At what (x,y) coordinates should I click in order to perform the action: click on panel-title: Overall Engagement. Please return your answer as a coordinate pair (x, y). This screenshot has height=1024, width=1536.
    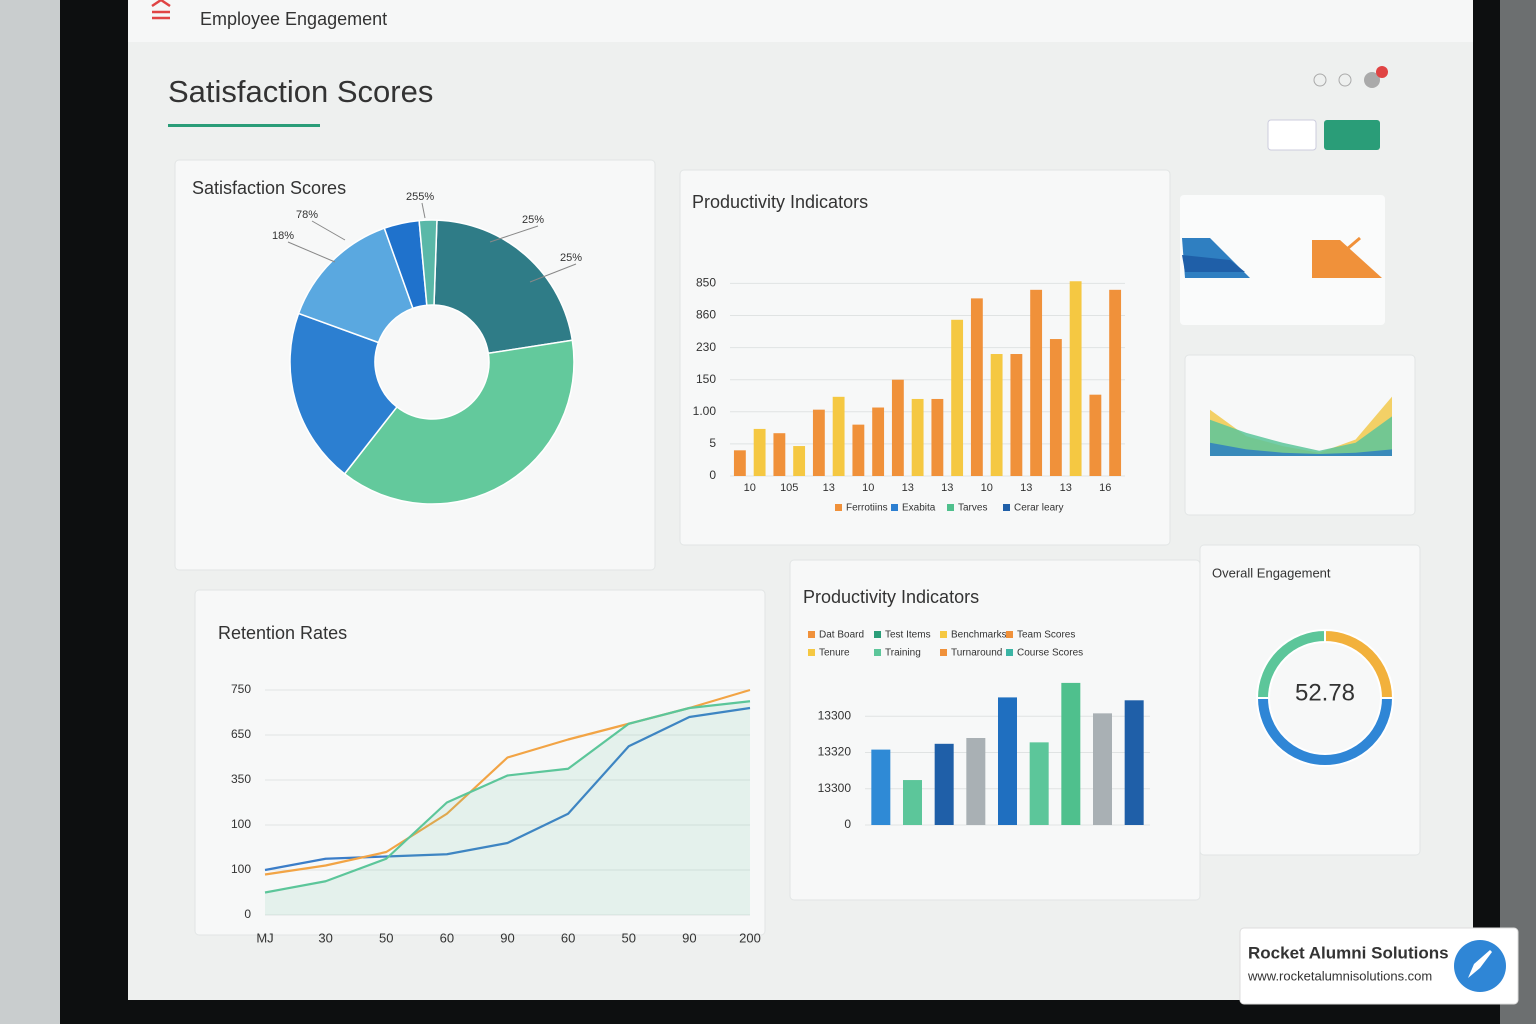
    Looking at the image, I should click on (1271, 572).